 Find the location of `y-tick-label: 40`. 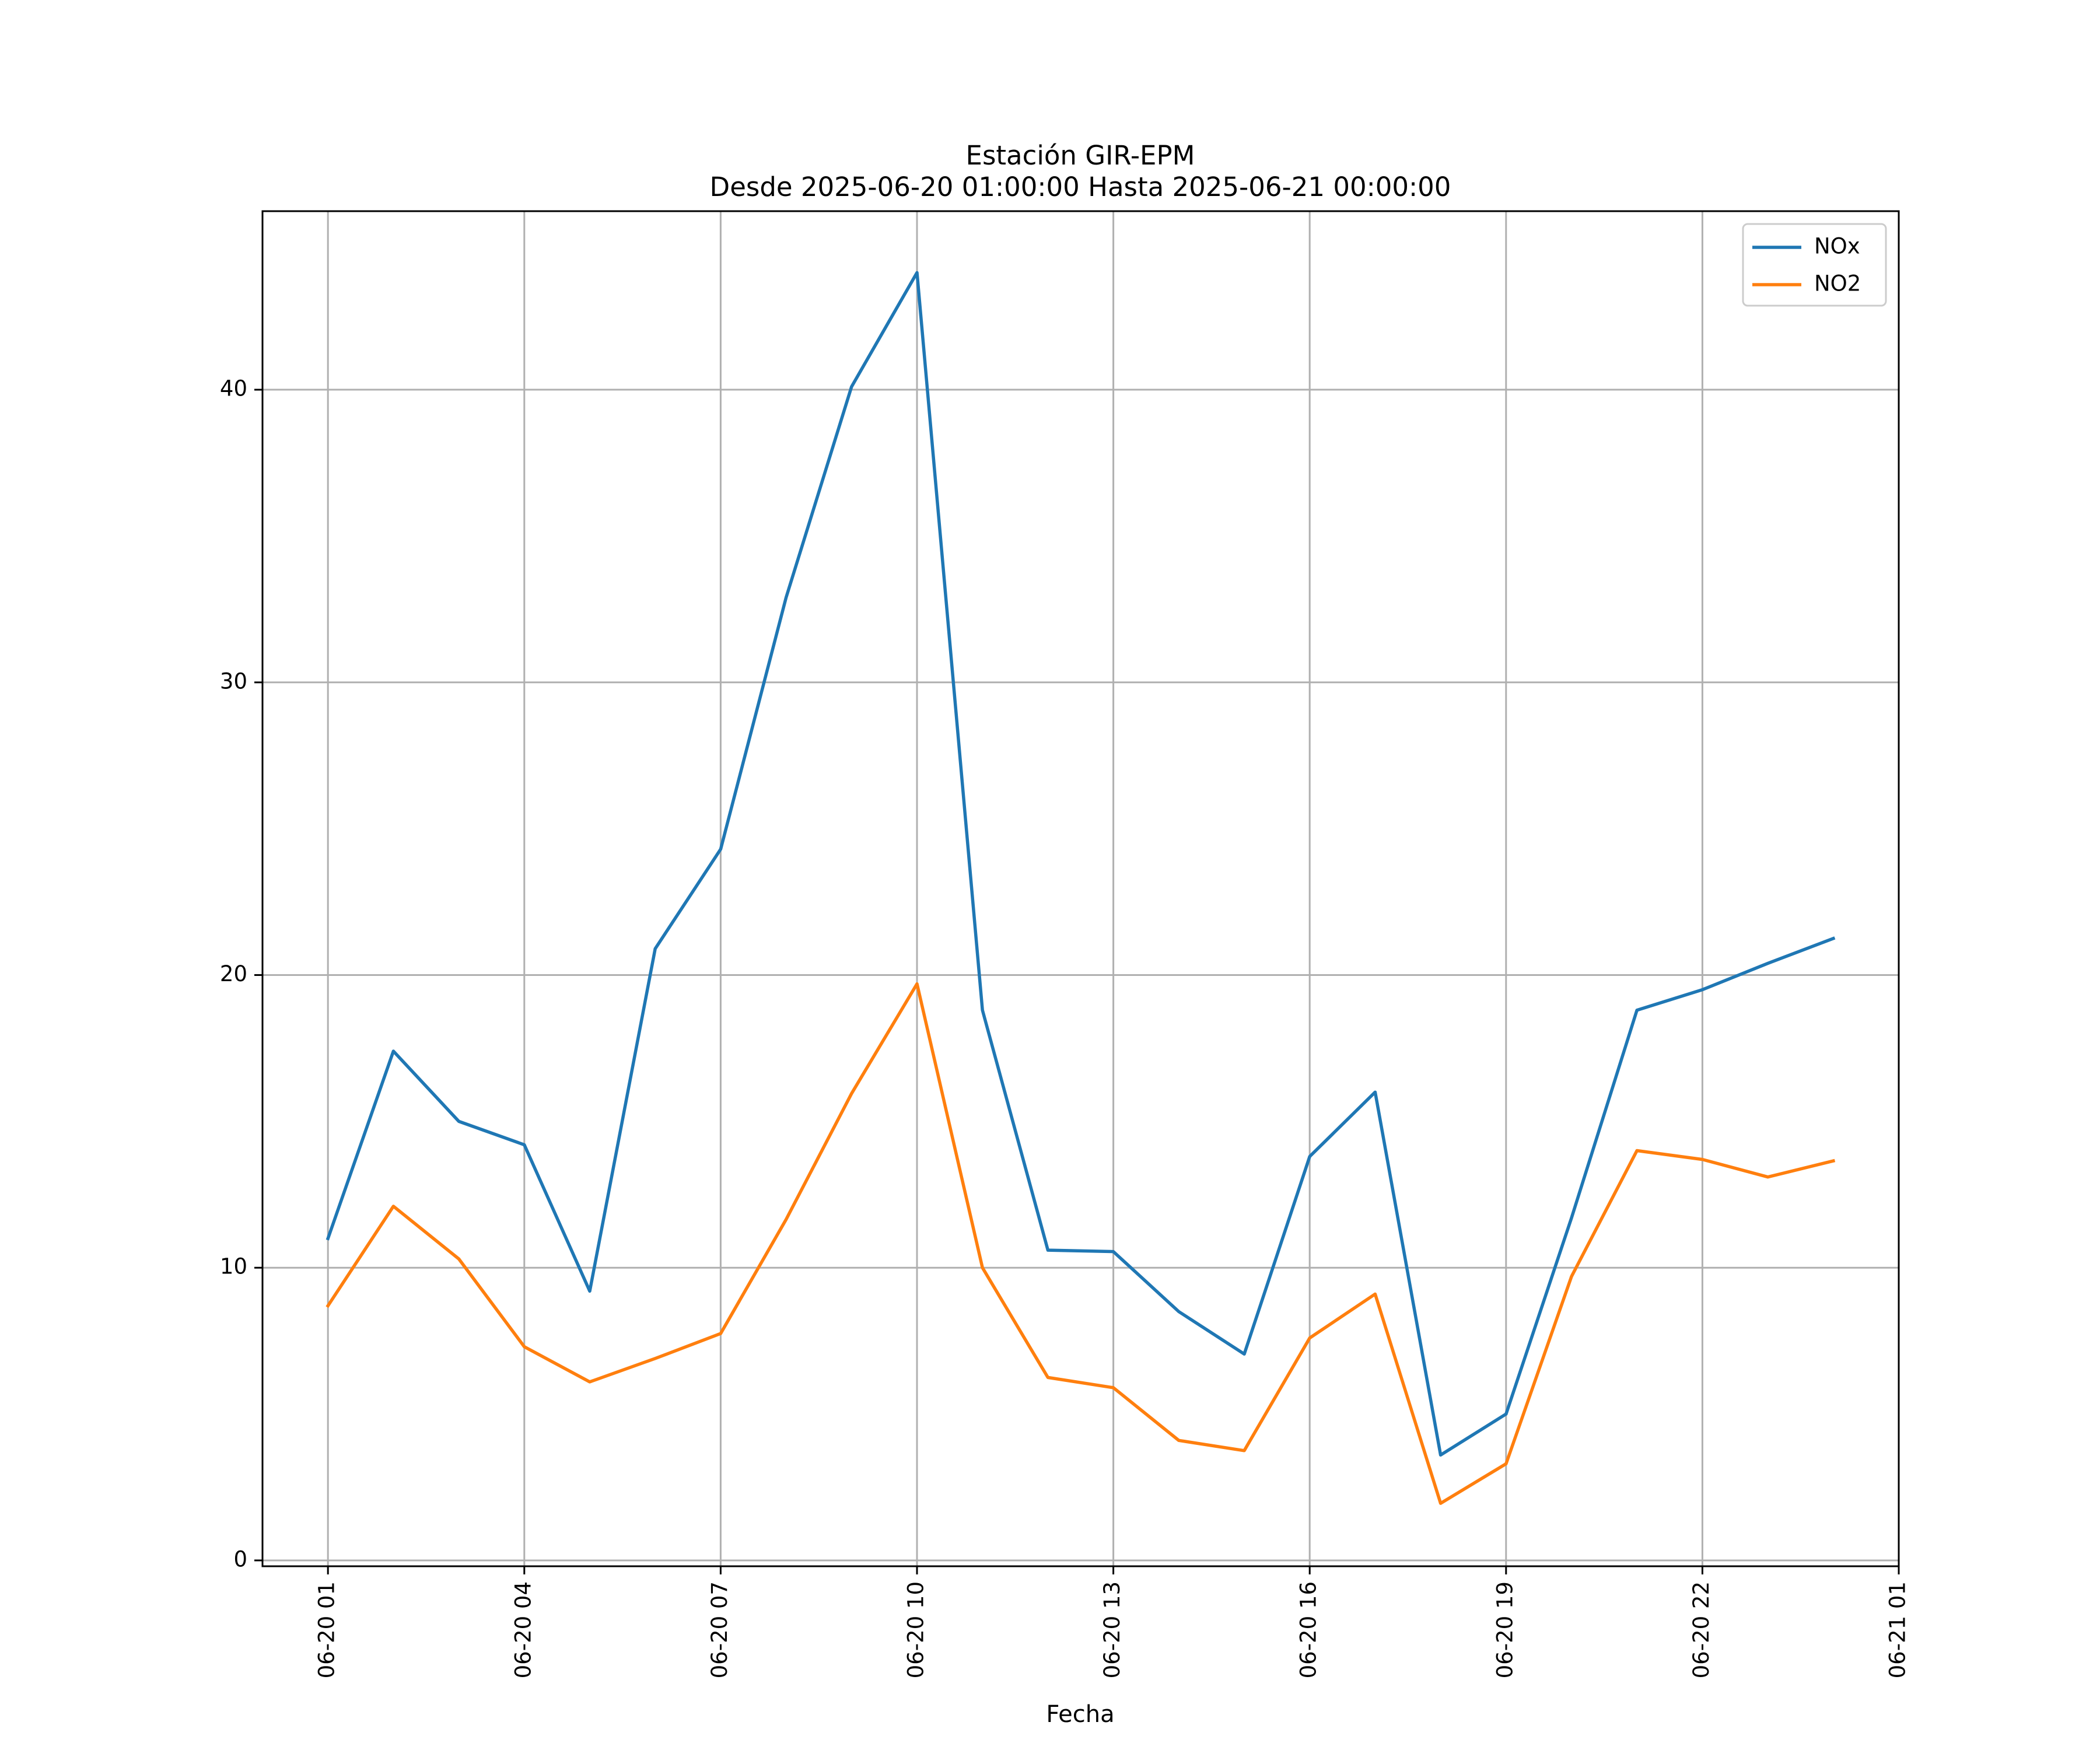

y-tick-label: 40 is located at coordinates (233, 388).